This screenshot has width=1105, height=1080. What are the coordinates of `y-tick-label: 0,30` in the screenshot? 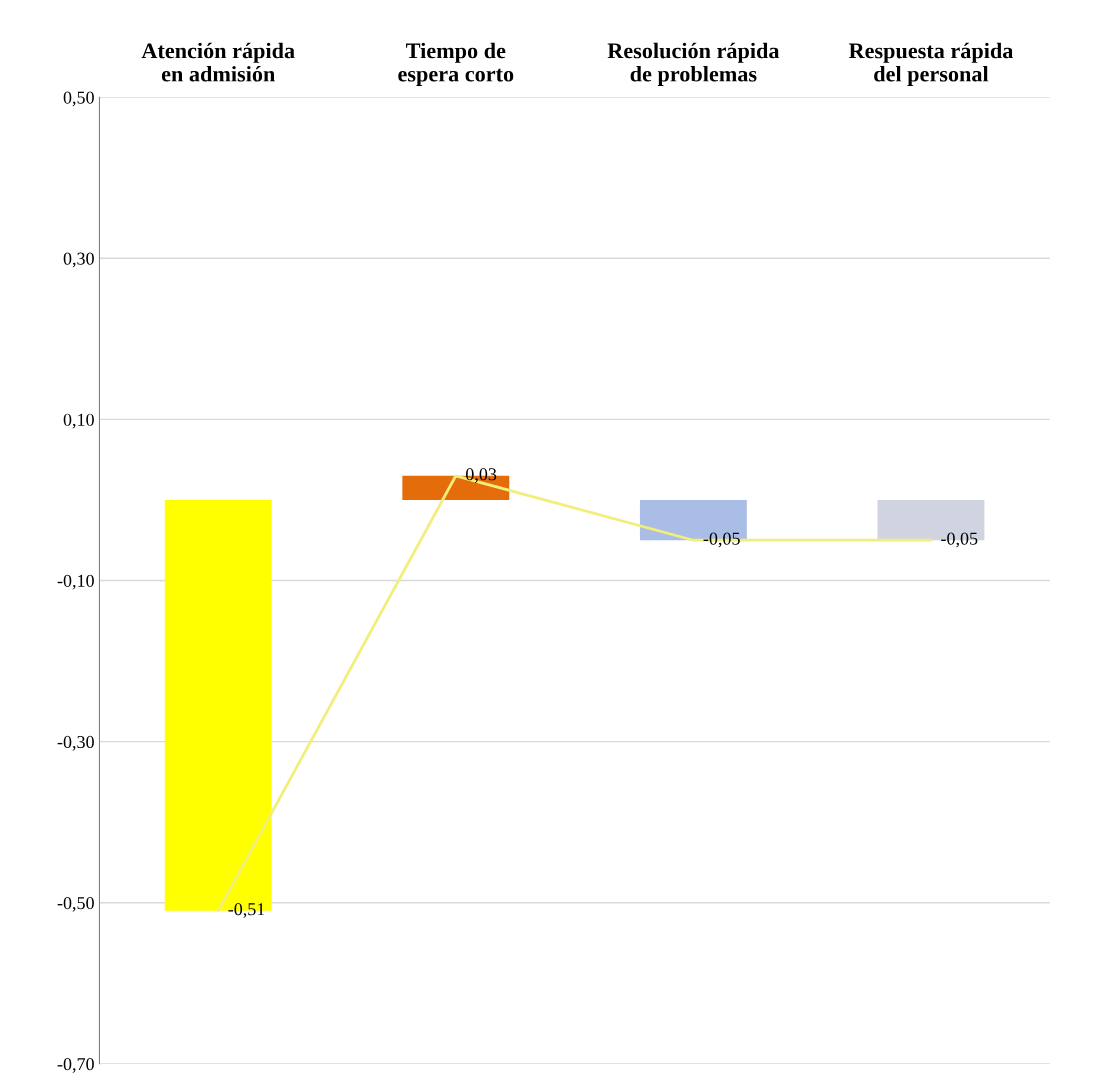 It's located at (78, 260).